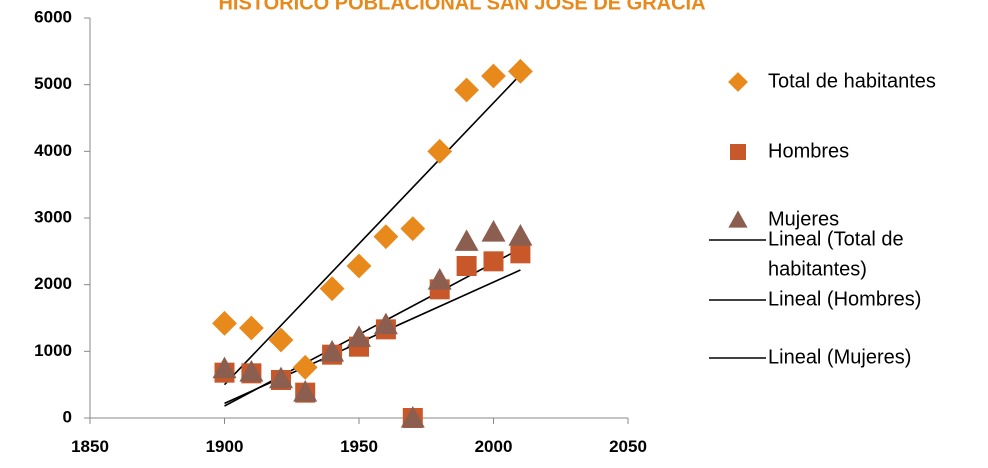 The width and height of the screenshot is (988, 468). Describe the element at coordinates (836, 239) in the screenshot. I see `legend-label-trend-0: Lineal (Total de` at that location.